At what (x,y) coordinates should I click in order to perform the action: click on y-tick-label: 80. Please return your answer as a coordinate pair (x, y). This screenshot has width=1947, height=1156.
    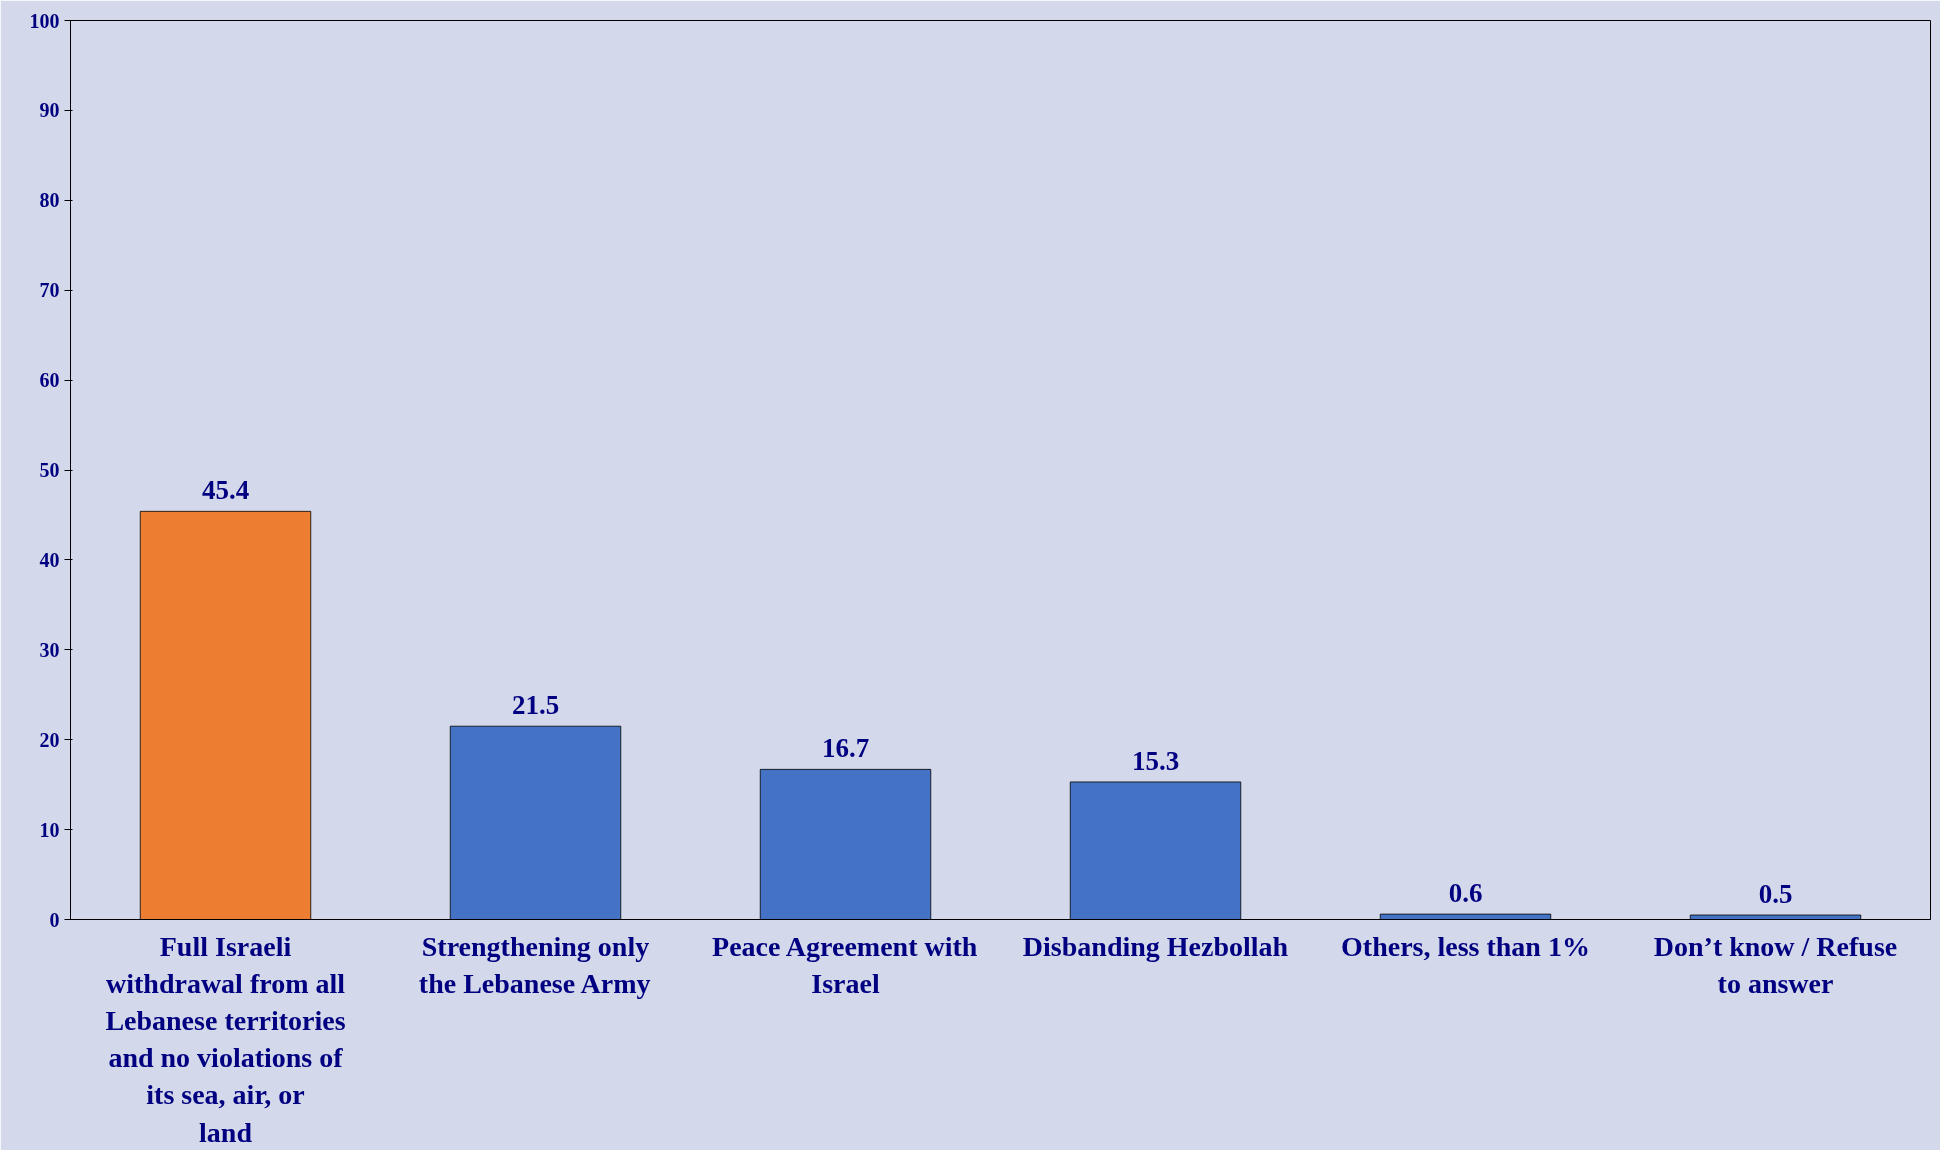
    Looking at the image, I should click on (49, 200).